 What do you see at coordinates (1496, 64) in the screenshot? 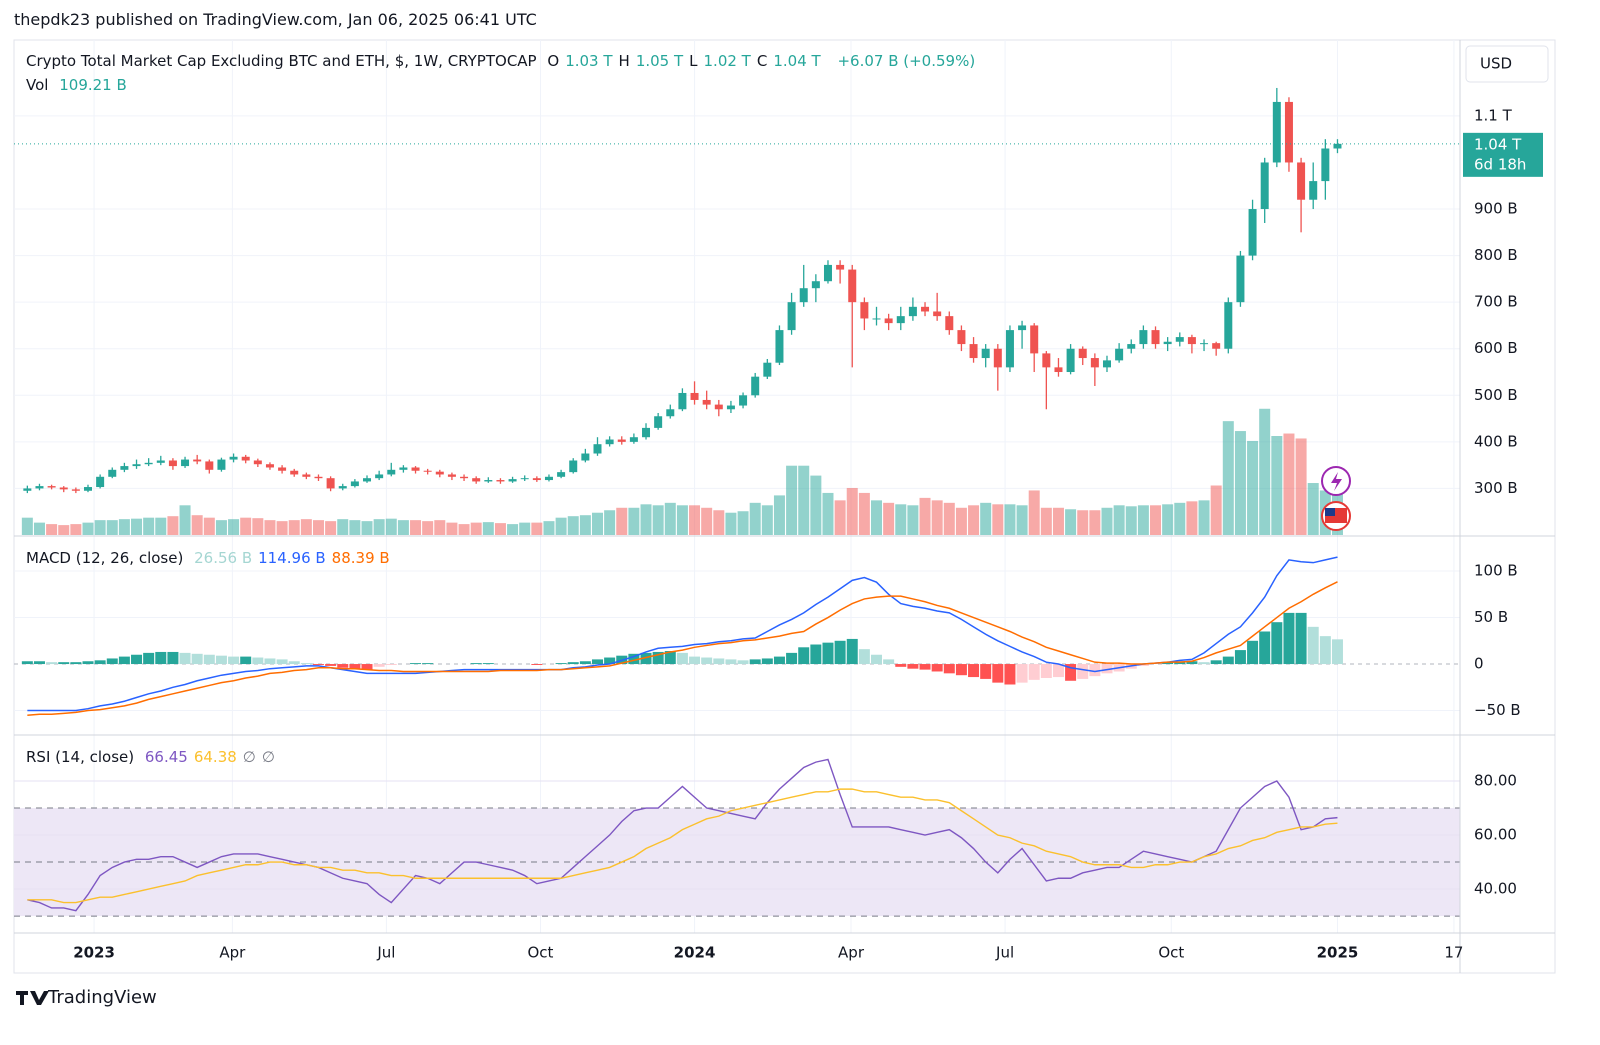
I see `currency-label: USD` at bounding box center [1496, 64].